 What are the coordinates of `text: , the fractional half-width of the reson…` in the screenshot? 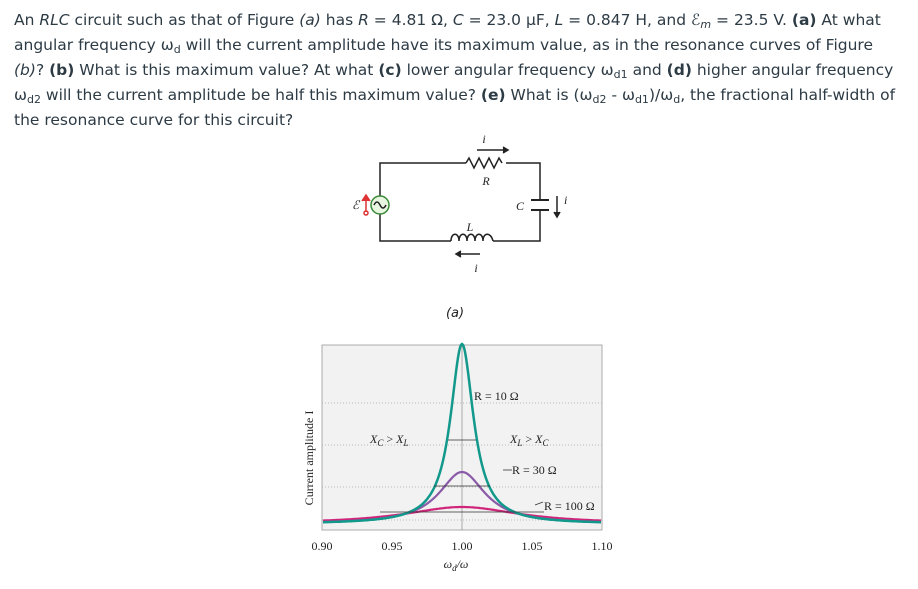 It's located at (455, 107).